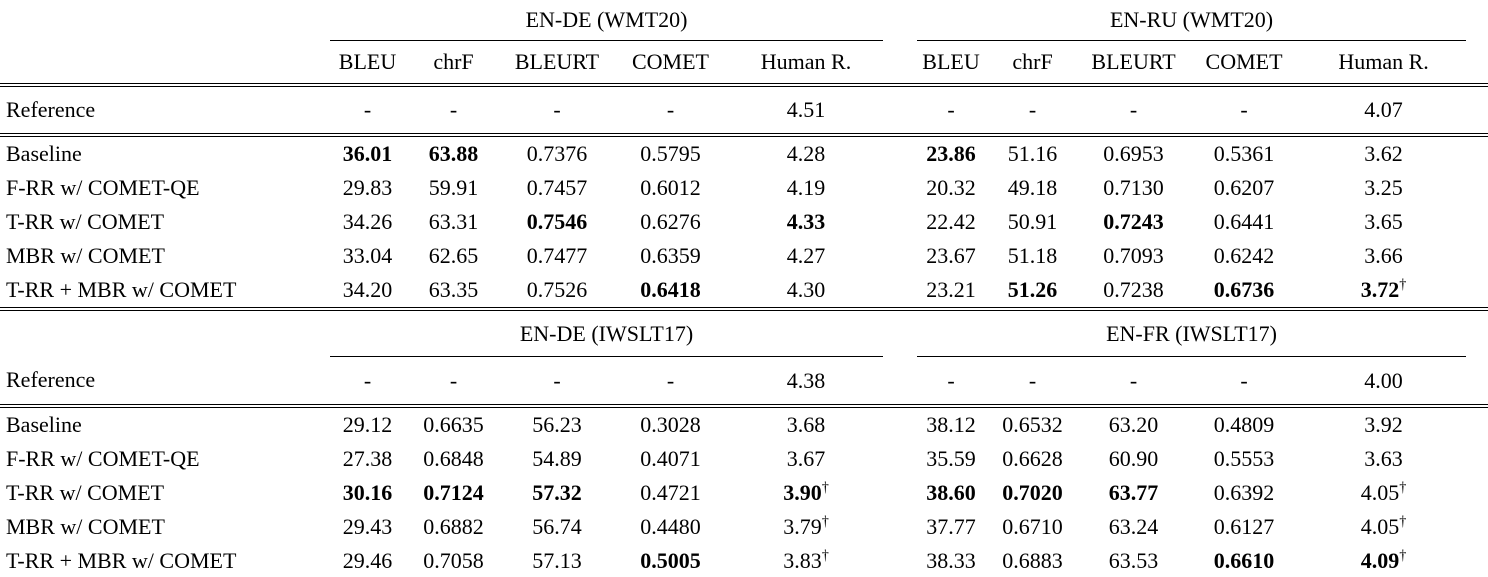  Describe the element at coordinates (806, 111) in the screenshot. I see `table-cell: 4.51` at that location.